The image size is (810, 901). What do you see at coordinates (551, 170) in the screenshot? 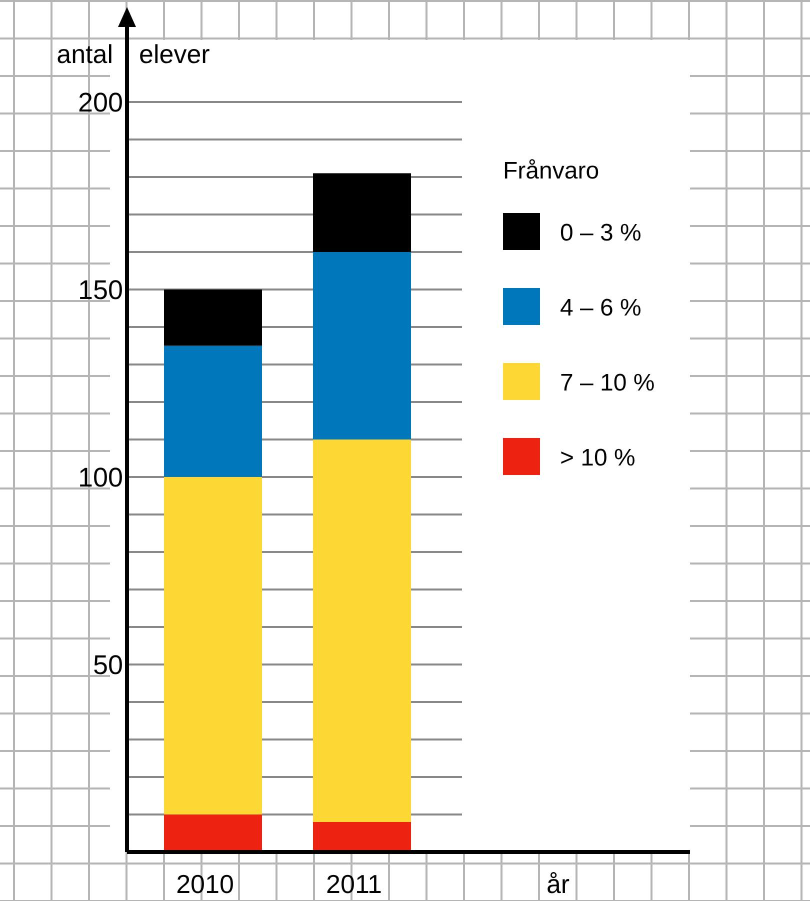
I see `legend-title: Frånvaro` at bounding box center [551, 170].